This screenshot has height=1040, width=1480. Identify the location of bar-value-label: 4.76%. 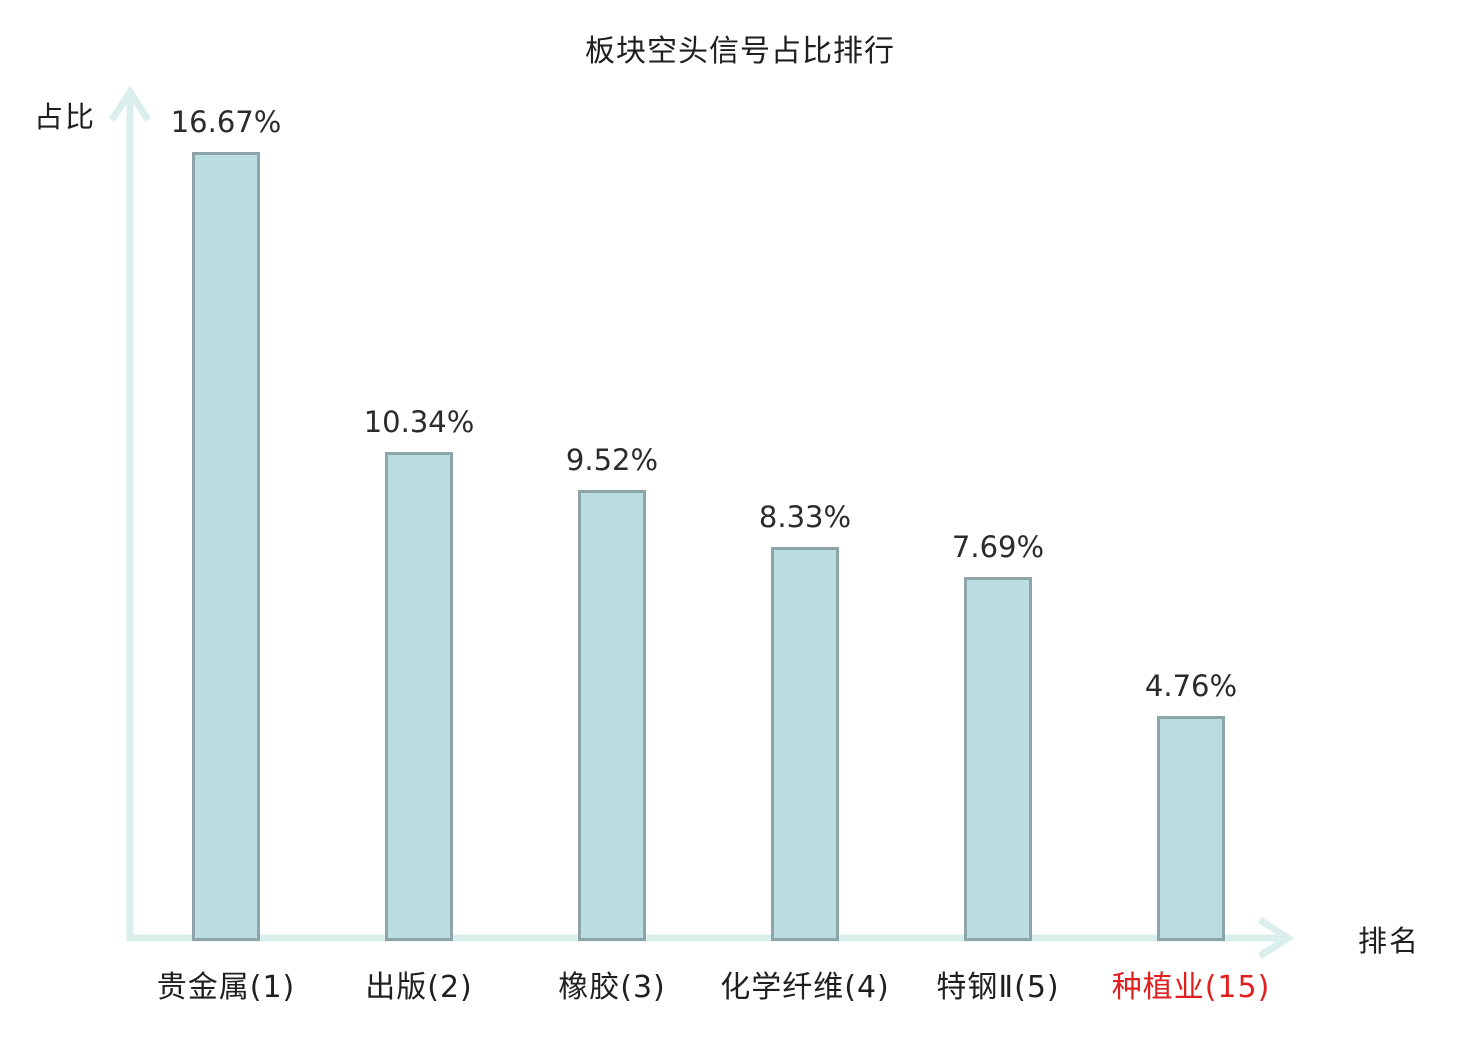
(1191, 686).